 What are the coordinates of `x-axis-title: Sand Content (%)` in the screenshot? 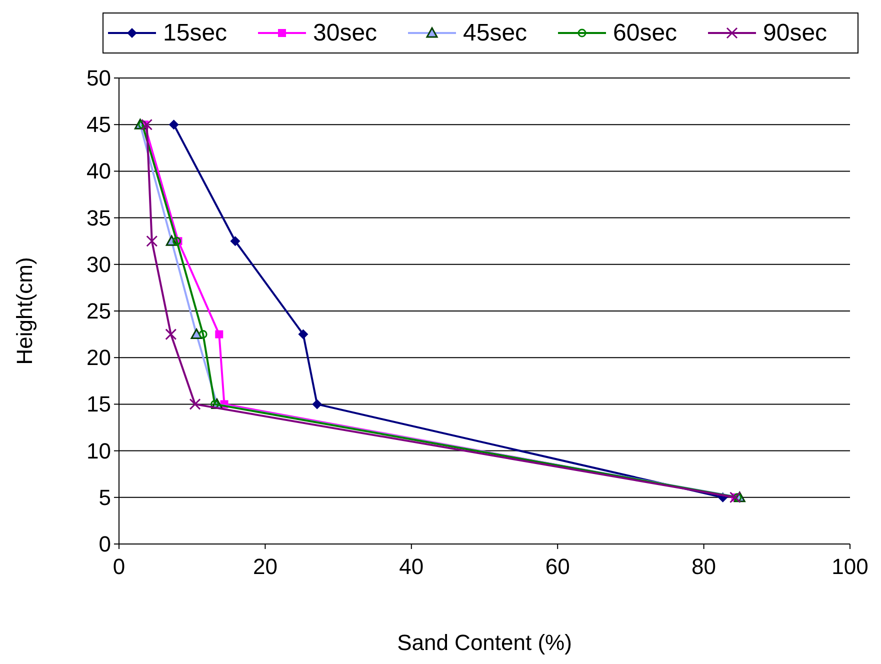 It's located at (484, 642).